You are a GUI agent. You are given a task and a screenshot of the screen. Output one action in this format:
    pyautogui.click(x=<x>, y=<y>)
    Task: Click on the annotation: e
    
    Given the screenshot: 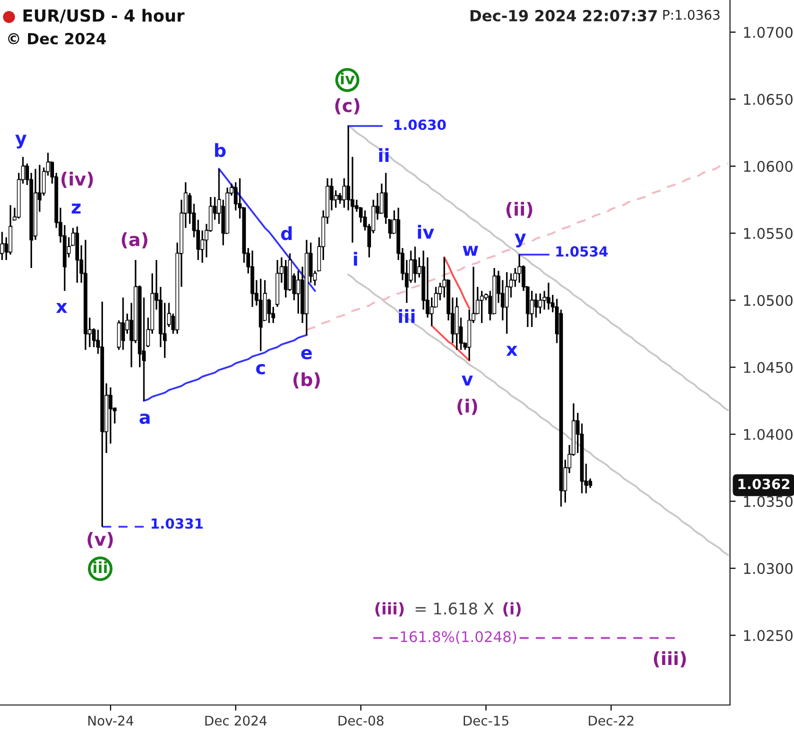 What is the action you would take?
    pyautogui.click(x=306, y=354)
    